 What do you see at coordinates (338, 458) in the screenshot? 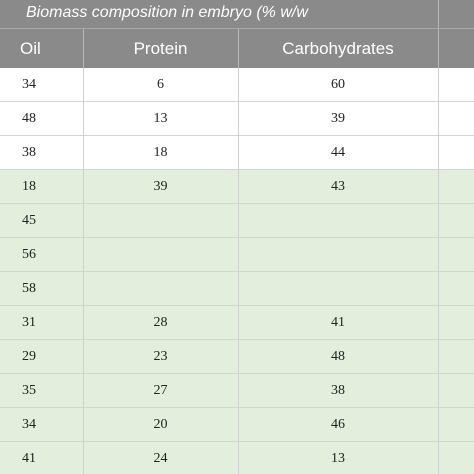
I see `cell-carbohydrates: 13` at bounding box center [338, 458].